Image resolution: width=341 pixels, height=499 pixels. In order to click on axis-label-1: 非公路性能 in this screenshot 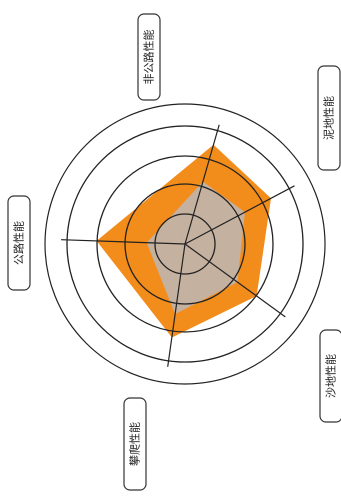, I will do `click(149, 57)`.